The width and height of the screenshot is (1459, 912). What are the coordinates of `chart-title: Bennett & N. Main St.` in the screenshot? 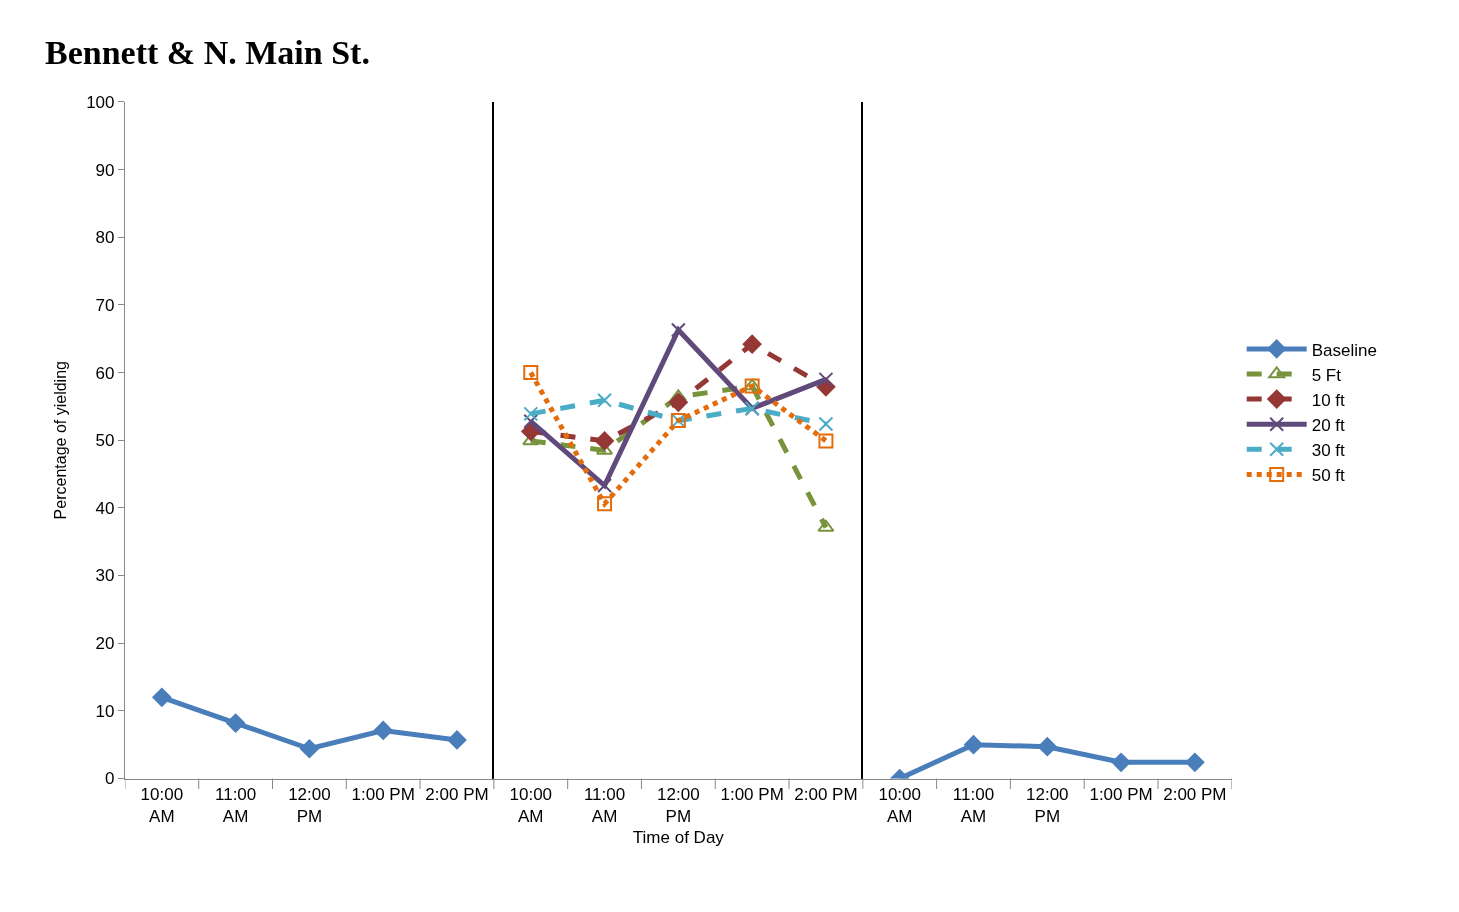 It's located at (207, 52).